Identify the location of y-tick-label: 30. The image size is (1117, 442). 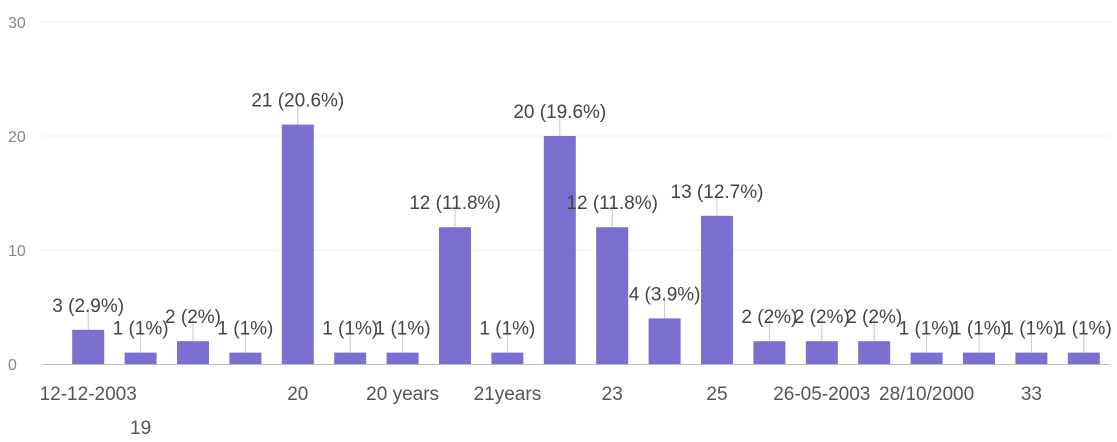
(17, 23).